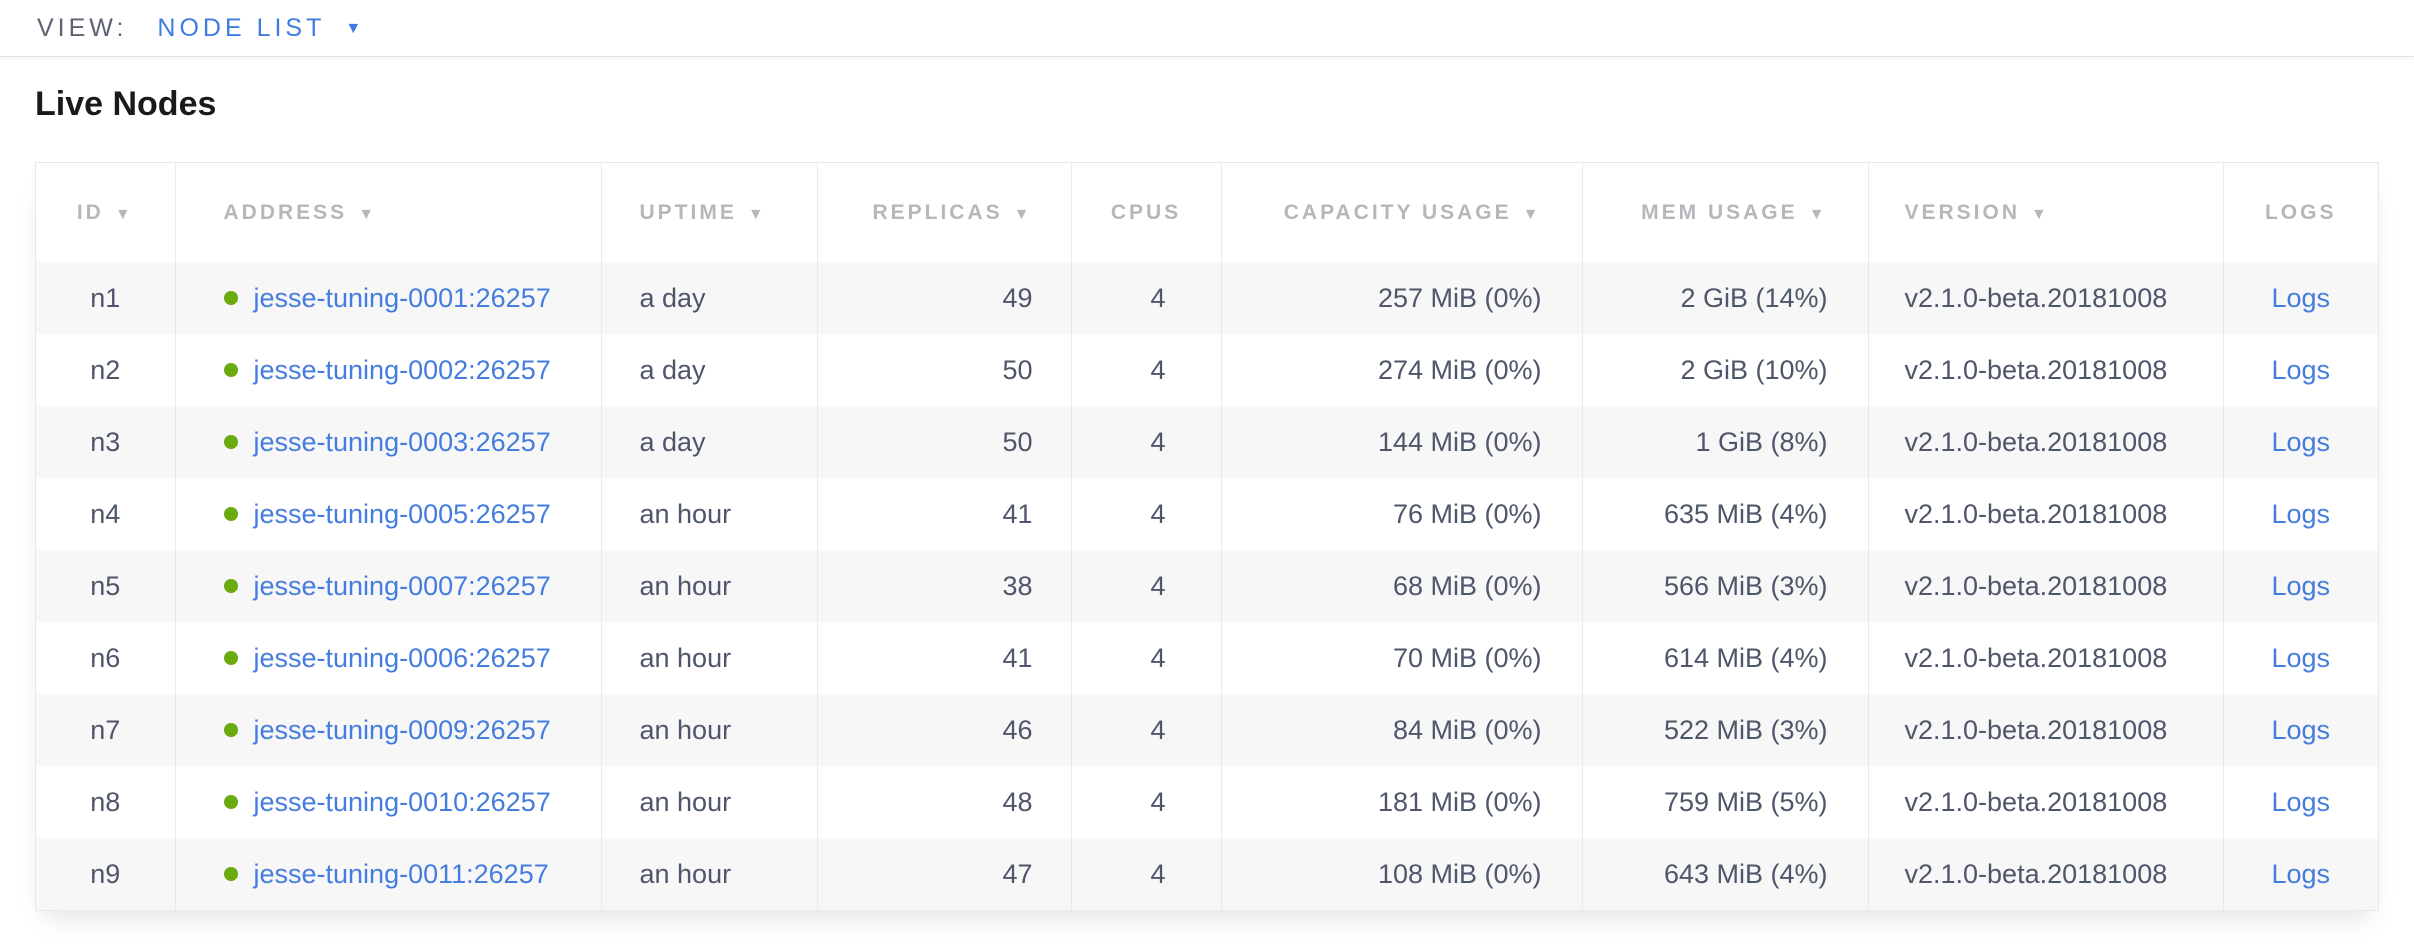 The width and height of the screenshot is (2414, 948). Describe the element at coordinates (105, 730) in the screenshot. I see `cell-id: n7` at that location.